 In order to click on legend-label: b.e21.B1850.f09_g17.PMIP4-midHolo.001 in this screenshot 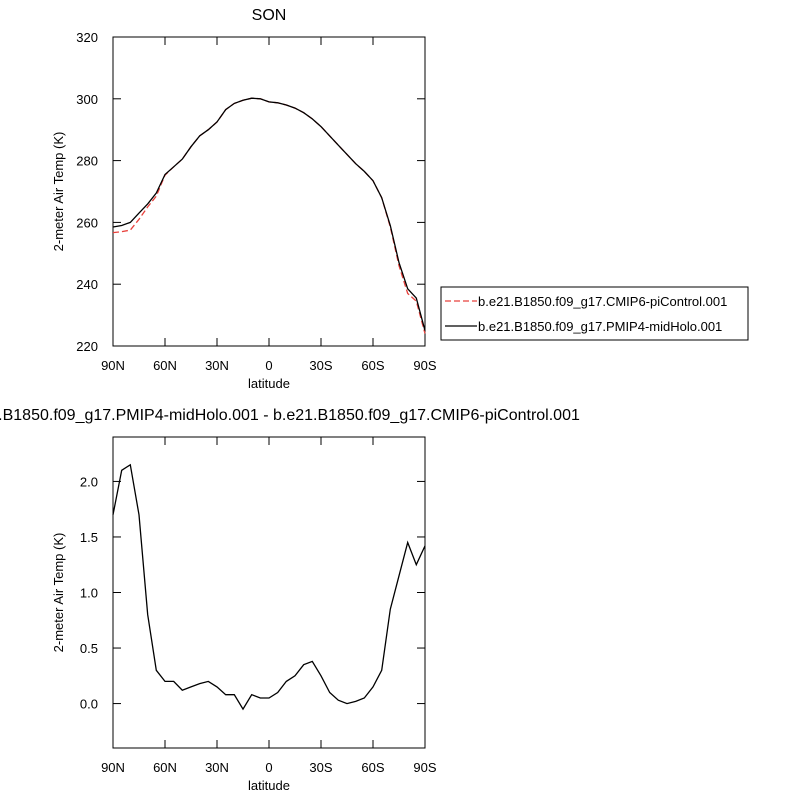, I will do `click(600, 326)`.